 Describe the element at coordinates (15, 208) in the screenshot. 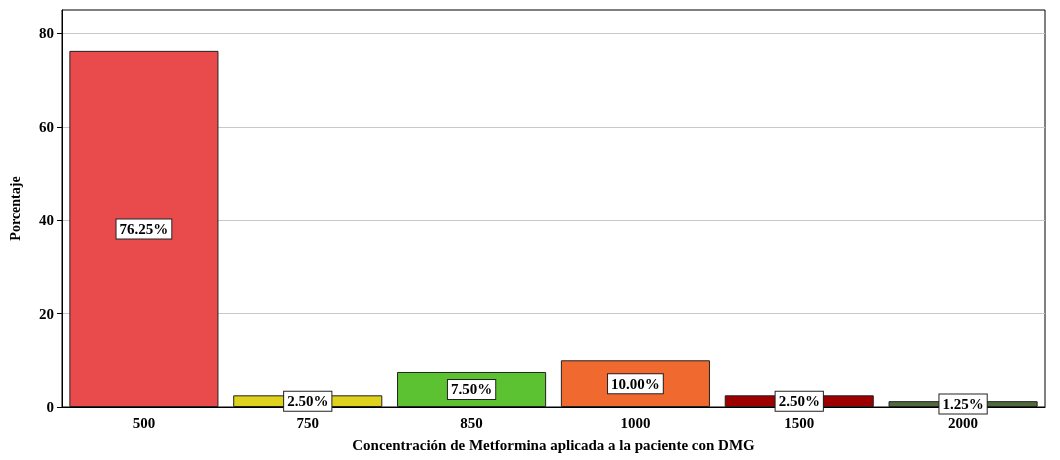

I see `y-axis-title: Porcentaje` at that location.